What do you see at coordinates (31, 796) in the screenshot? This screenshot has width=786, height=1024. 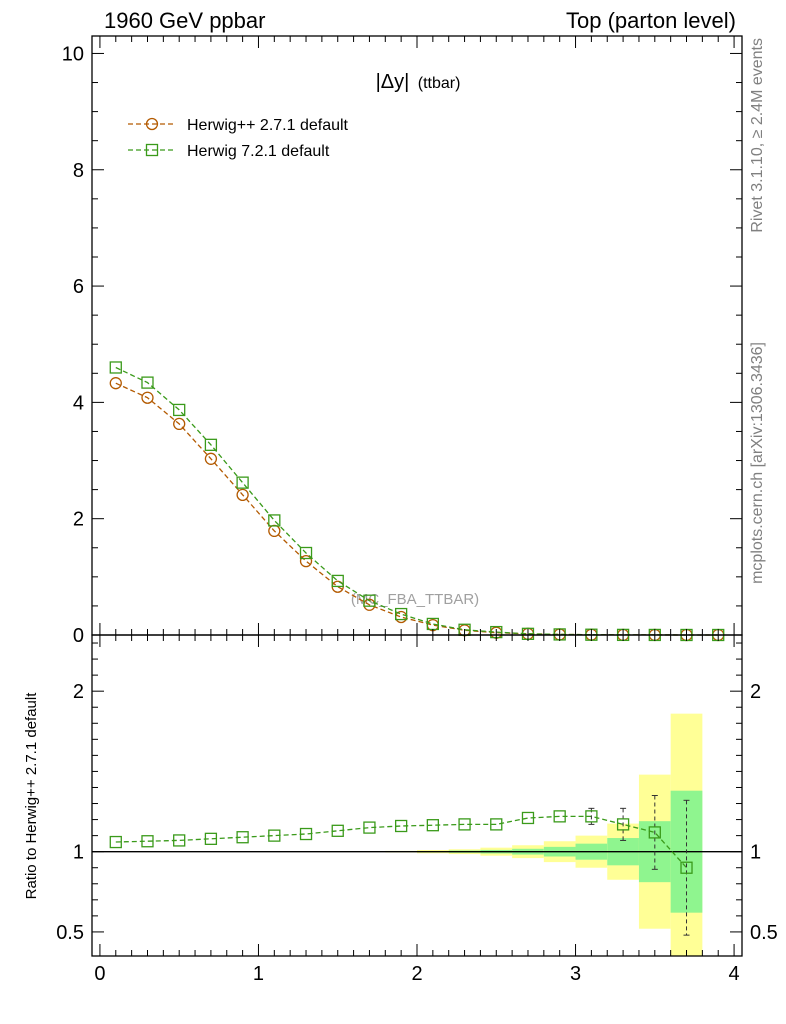 I see `ratio-ylabel: Ratio to Herwig++ 2.7.1 default` at bounding box center [31, 796].